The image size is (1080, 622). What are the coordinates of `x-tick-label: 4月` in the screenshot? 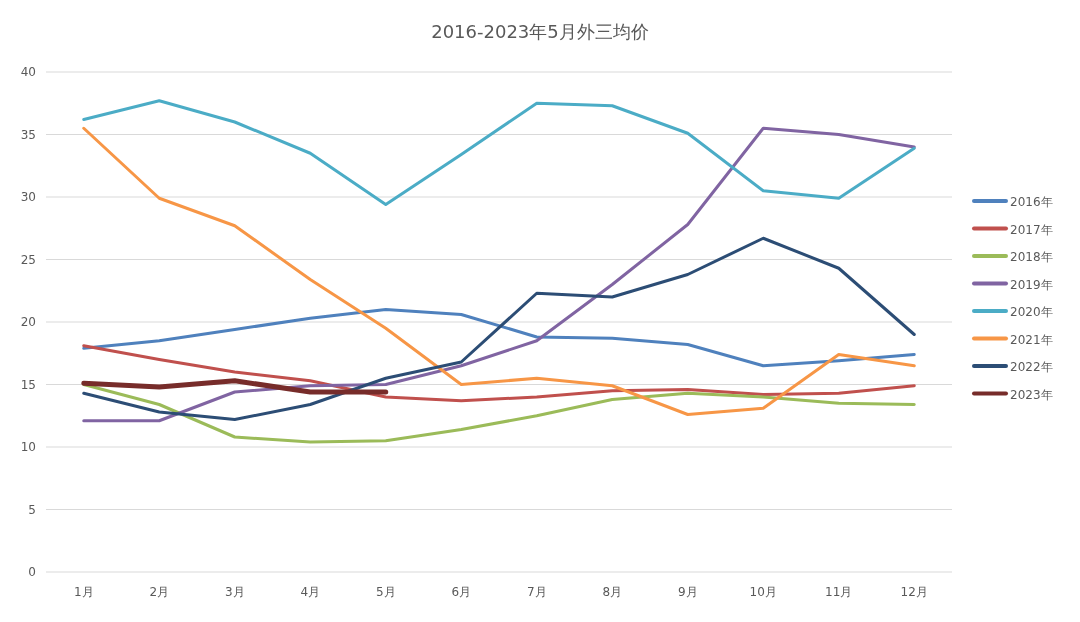 It's located at (310, 592).